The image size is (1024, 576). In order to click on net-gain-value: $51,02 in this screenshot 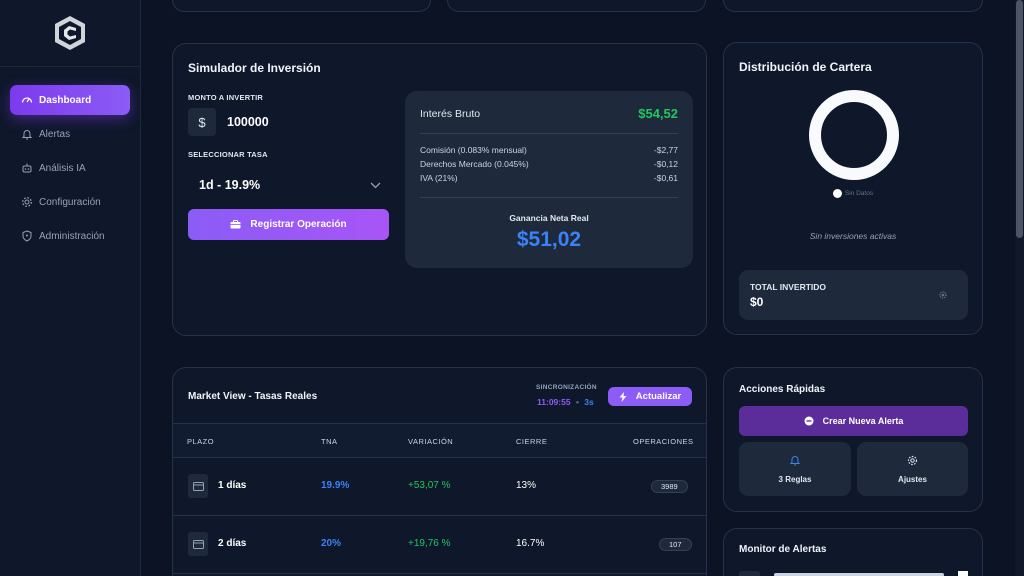, I will do `click(549, 239)`.